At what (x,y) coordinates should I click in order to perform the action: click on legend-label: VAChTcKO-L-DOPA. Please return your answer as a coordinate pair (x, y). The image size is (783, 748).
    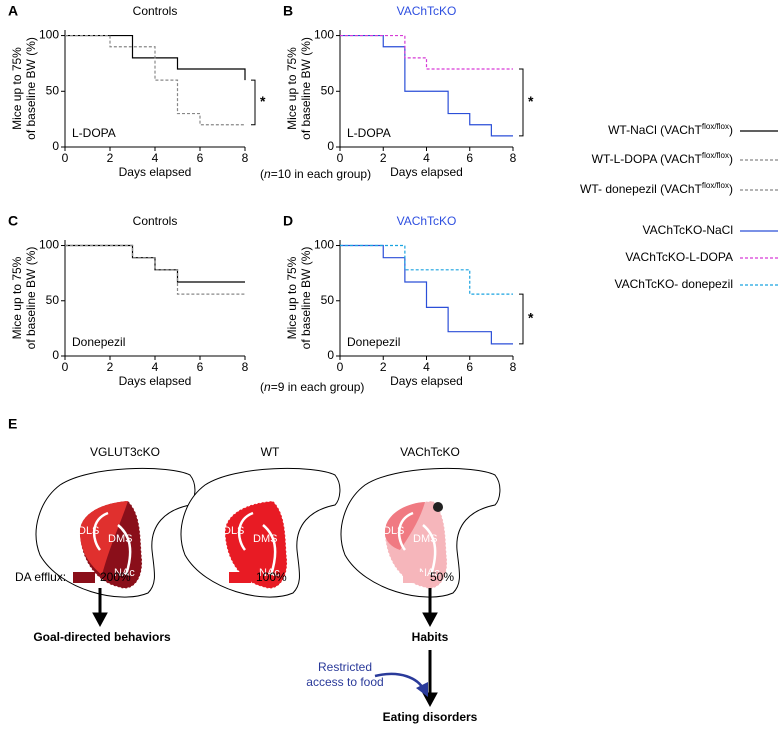
    Looking at the image, I should click on (679, 257).